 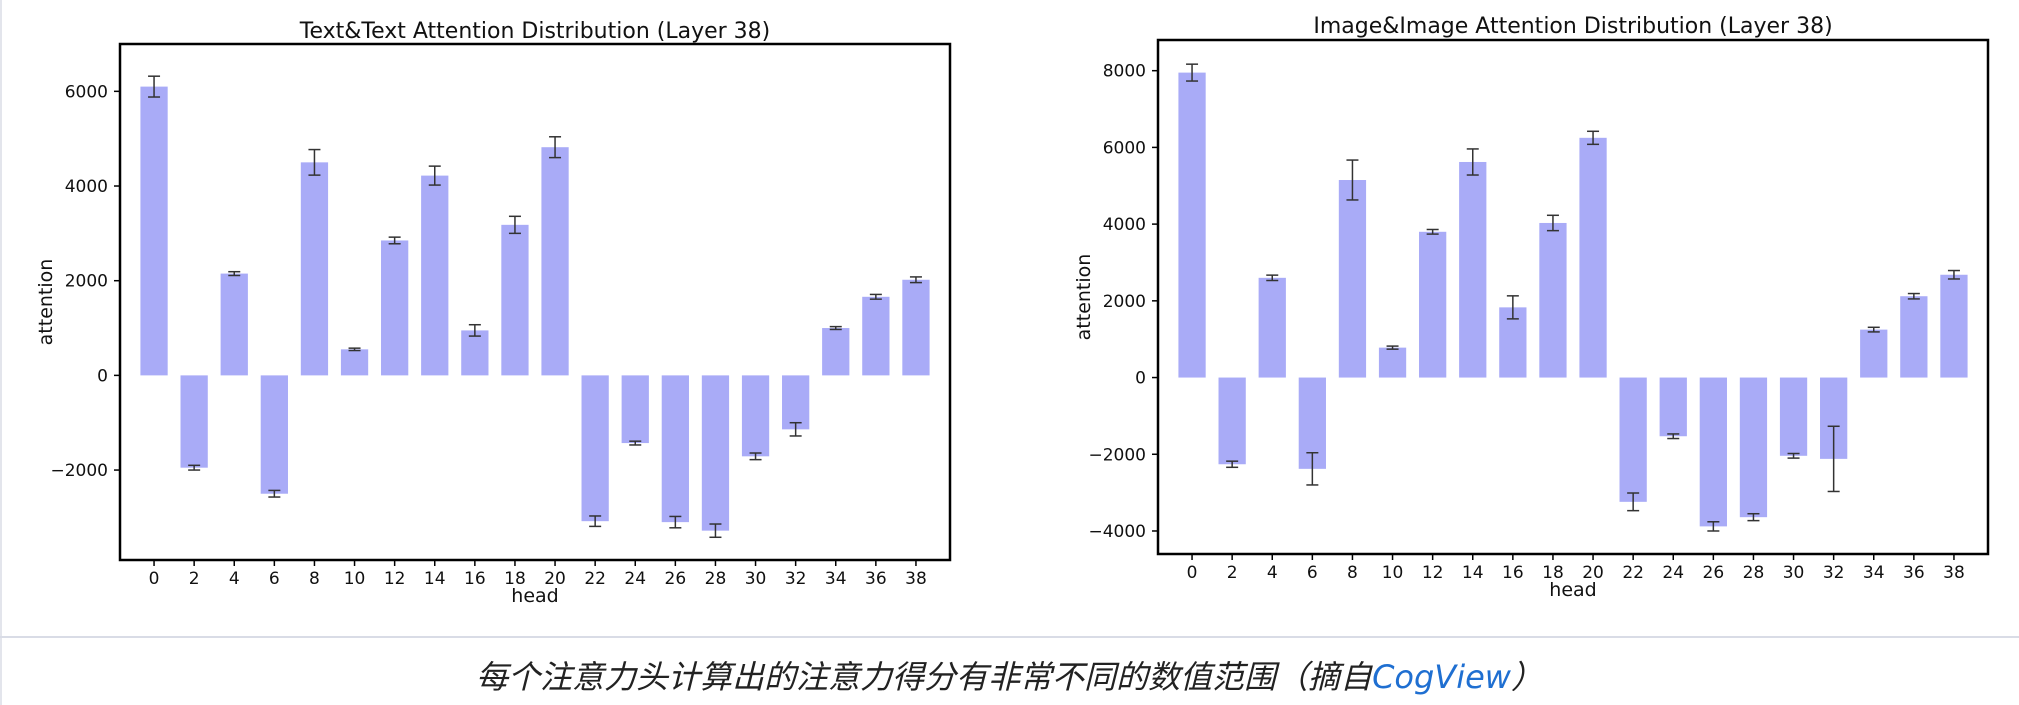 What do you see at coordinates (1312, 573) in the screenshot?
I see `x-tick-label: 6` at bounding box center [1312, 573].